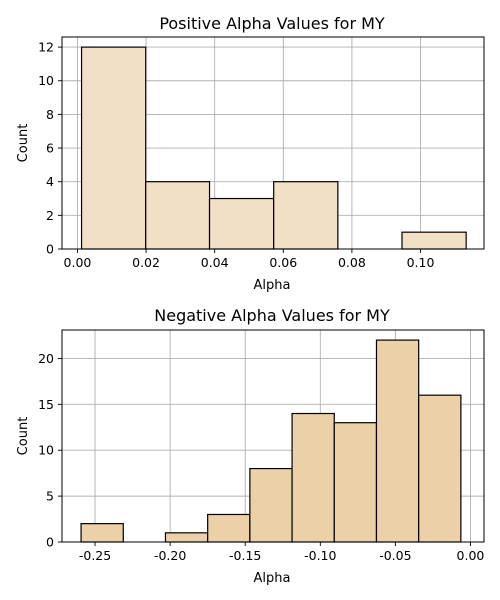 The width and height of the screenshot is (500, 600). What do you see at coordinates (46, 404) in the screenshot?
I see `y-tick-label: 15` at bounding box center [46, 404].